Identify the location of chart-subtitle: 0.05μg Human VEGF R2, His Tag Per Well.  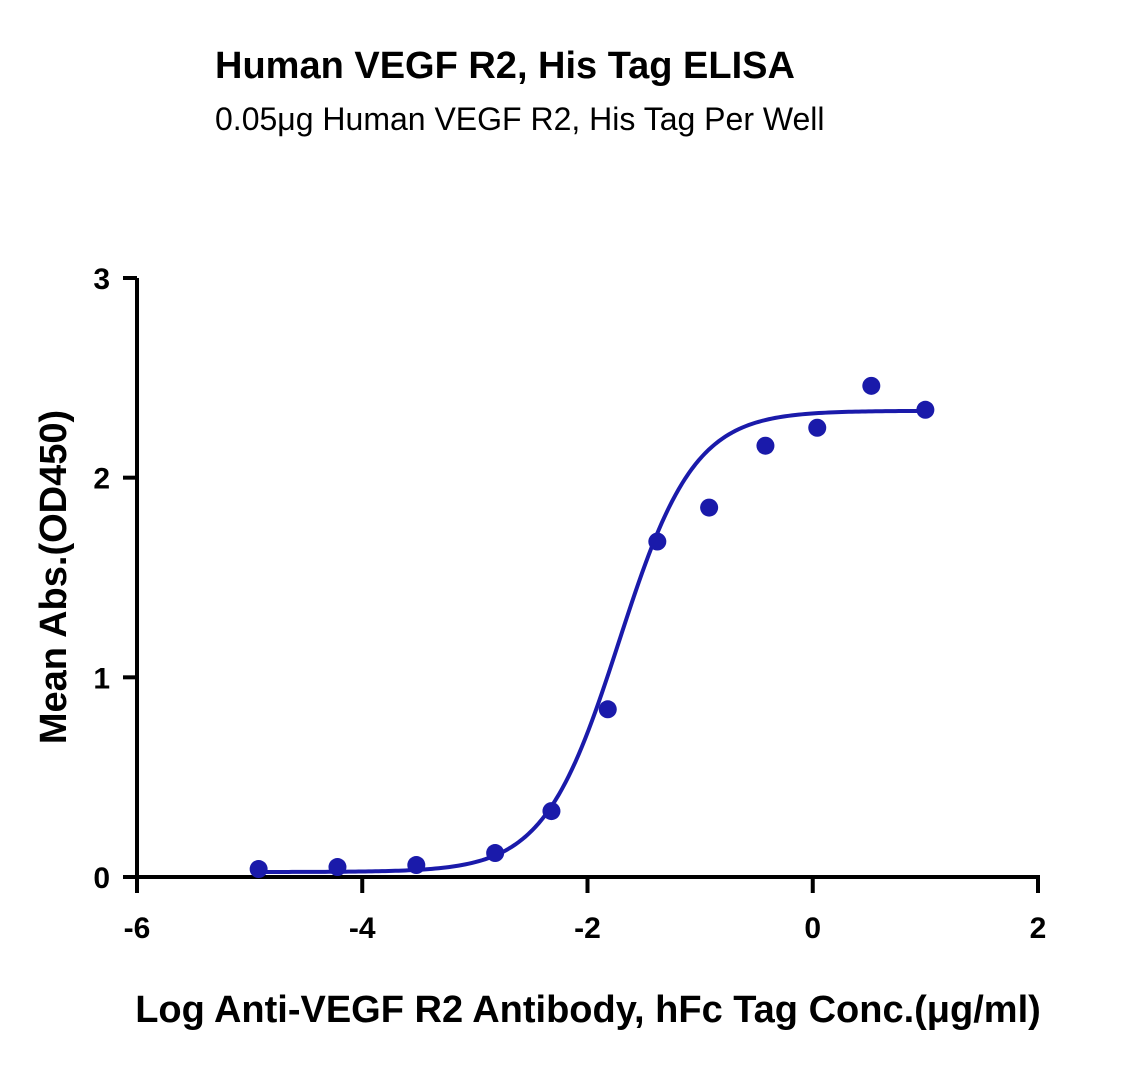
(520, 119).